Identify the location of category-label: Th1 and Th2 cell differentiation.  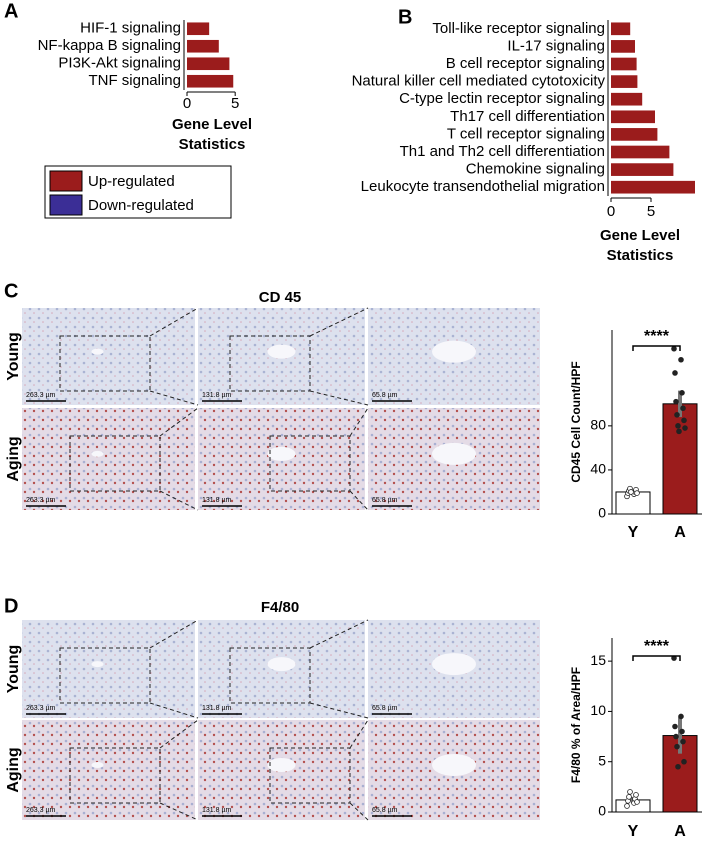
(502, 151).